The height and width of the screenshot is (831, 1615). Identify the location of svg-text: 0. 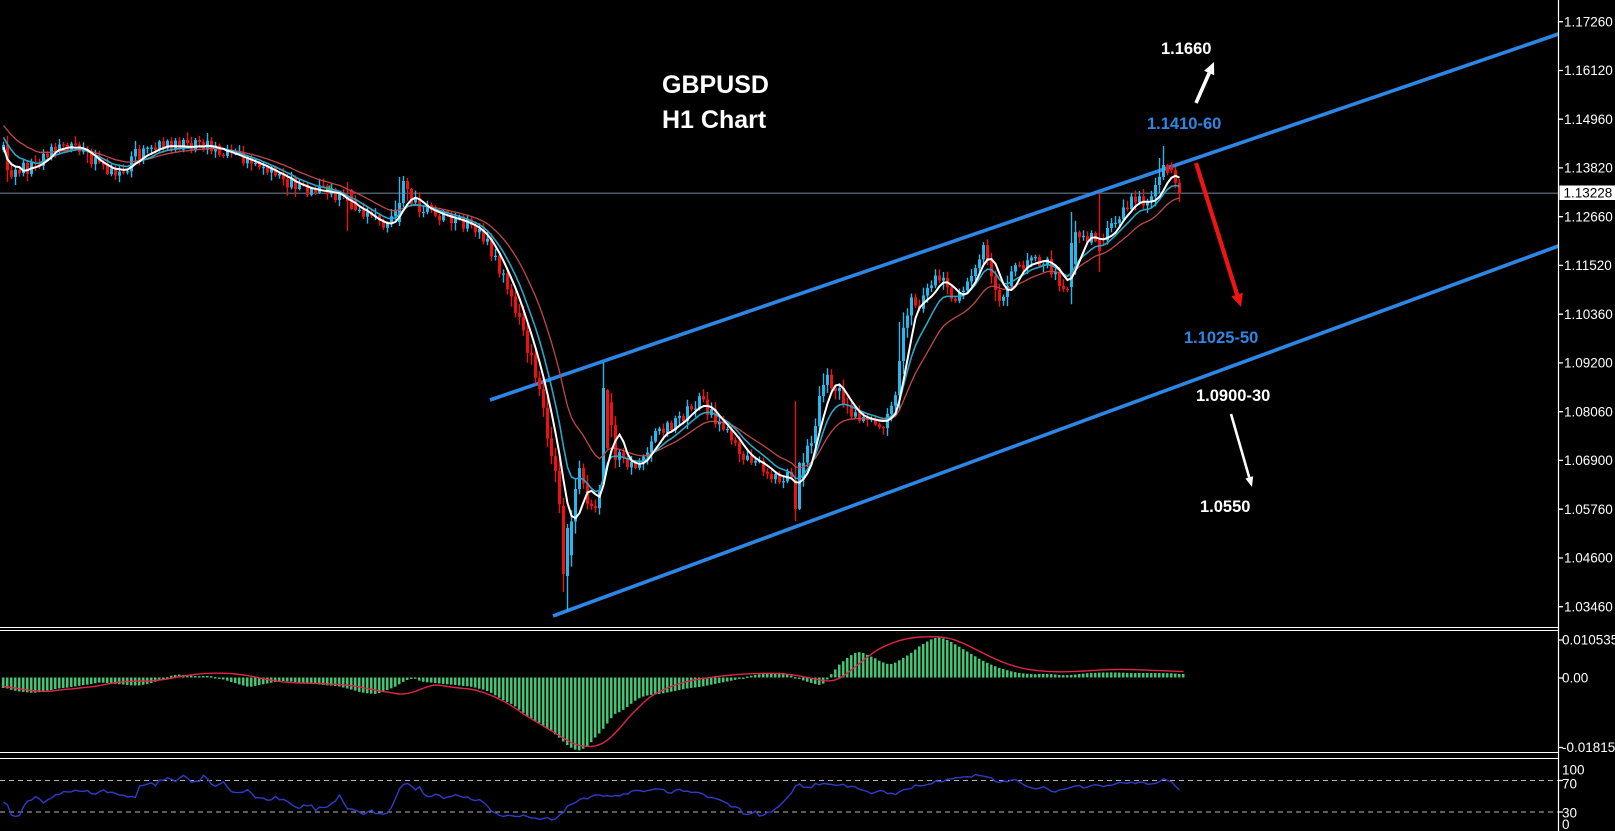
(1566, 824).